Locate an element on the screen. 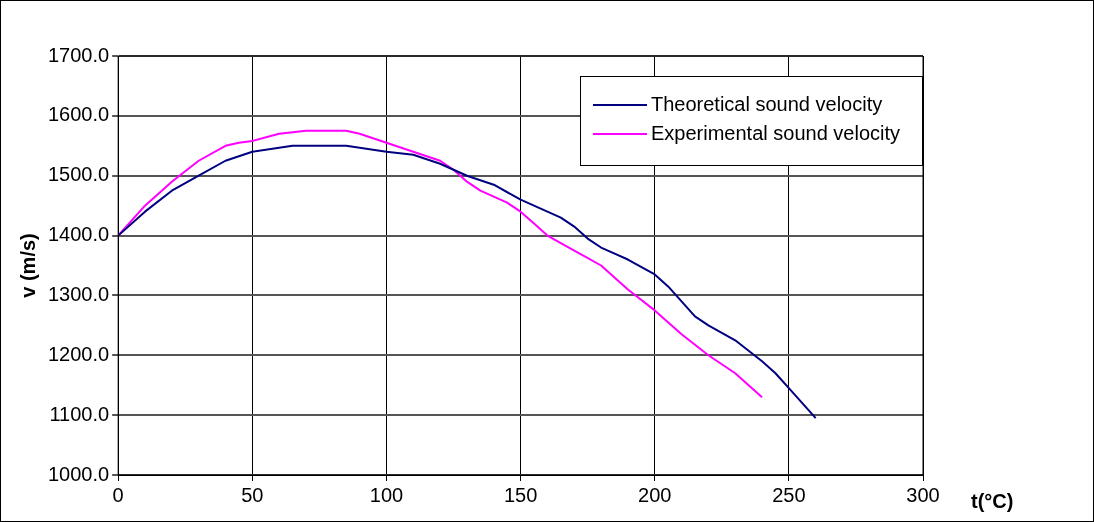 Image resolution: width=1094 pixels, height=522 pixels. y-tick-label: 1500.0 is located at coordinates (79, 174).